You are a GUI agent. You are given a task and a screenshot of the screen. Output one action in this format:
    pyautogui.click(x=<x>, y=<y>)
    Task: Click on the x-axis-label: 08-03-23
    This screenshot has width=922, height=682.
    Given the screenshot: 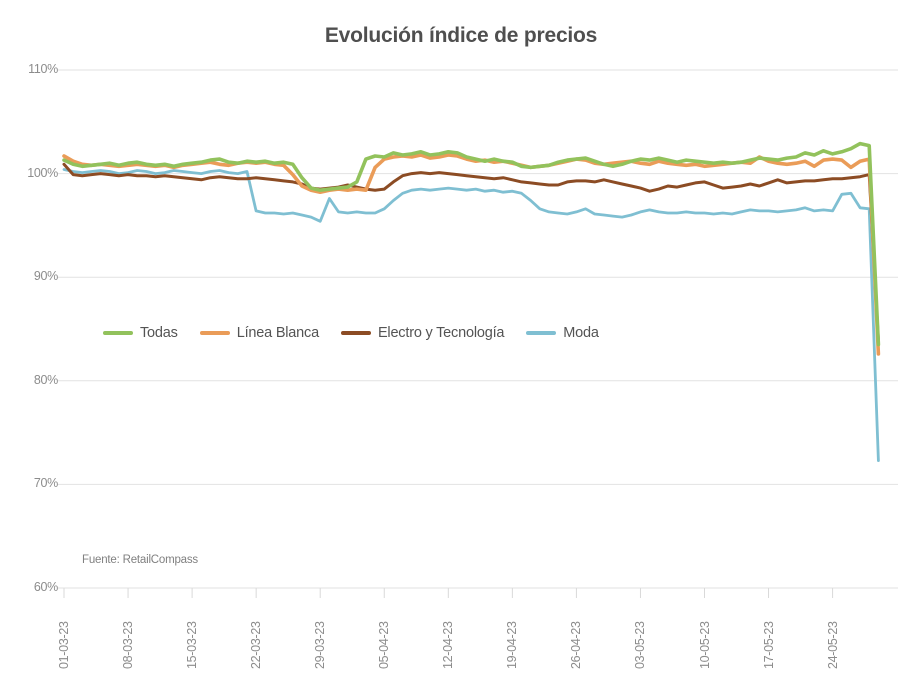 What is the action you would take?
    pyautogui.click(x=128, y=645)
    